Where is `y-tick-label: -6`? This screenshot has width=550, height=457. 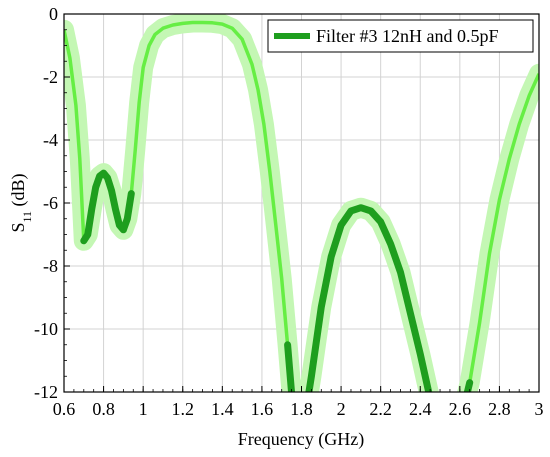 y-tick-label: -6 is located at coordinates (50, 203).